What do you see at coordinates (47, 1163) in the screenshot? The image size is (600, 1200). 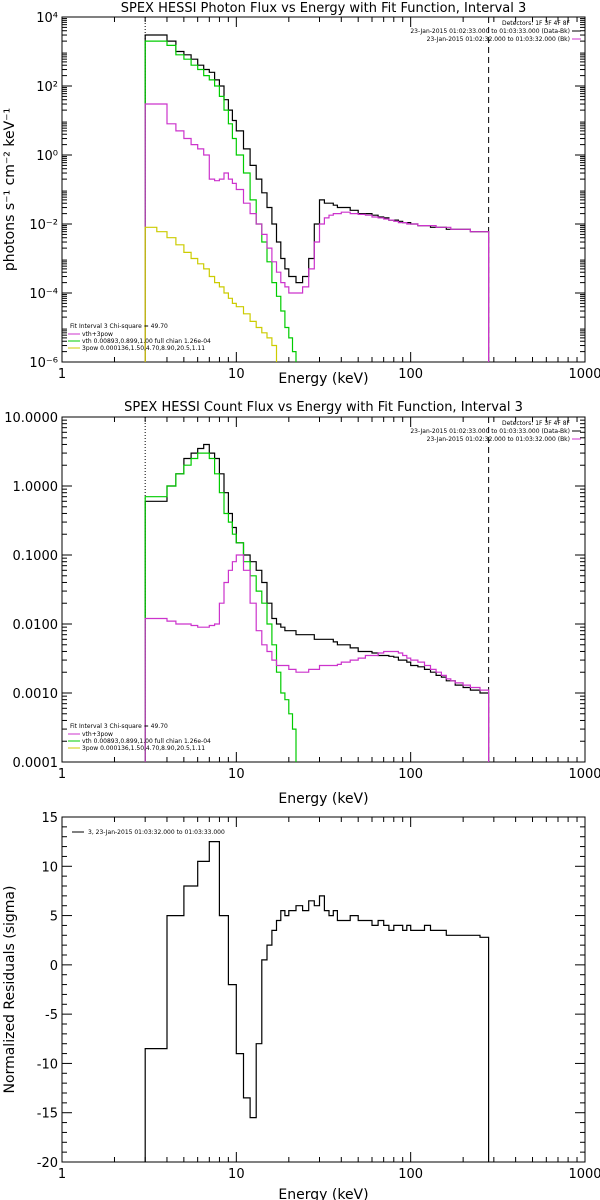 I see `y-tick-label: -20` at bounding box center [47, 1163].